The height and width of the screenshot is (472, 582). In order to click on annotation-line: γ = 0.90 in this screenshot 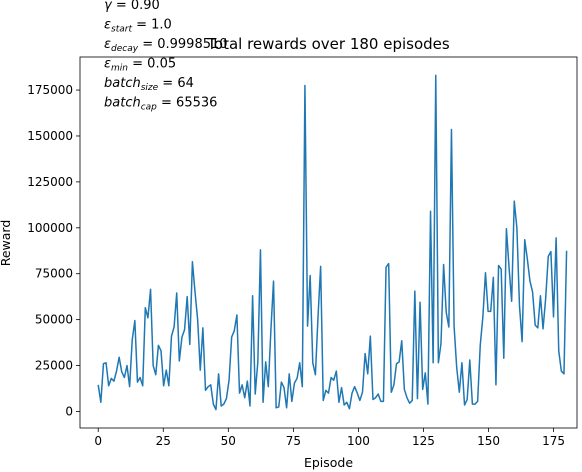, I will do `click(132, 6)`.